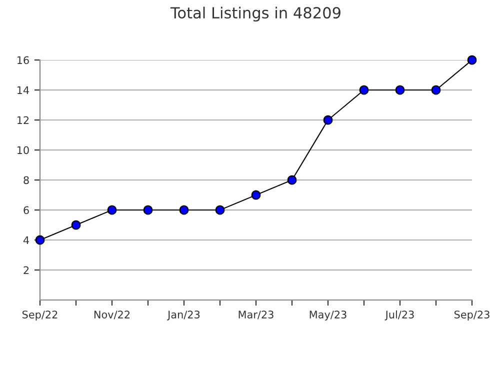 Image resolution: width=490 pixels, height=380 pixels. Describe the element at coordinates (256, 315) in the screenshot. I see `x-tick-label: Mar/23` at that location.